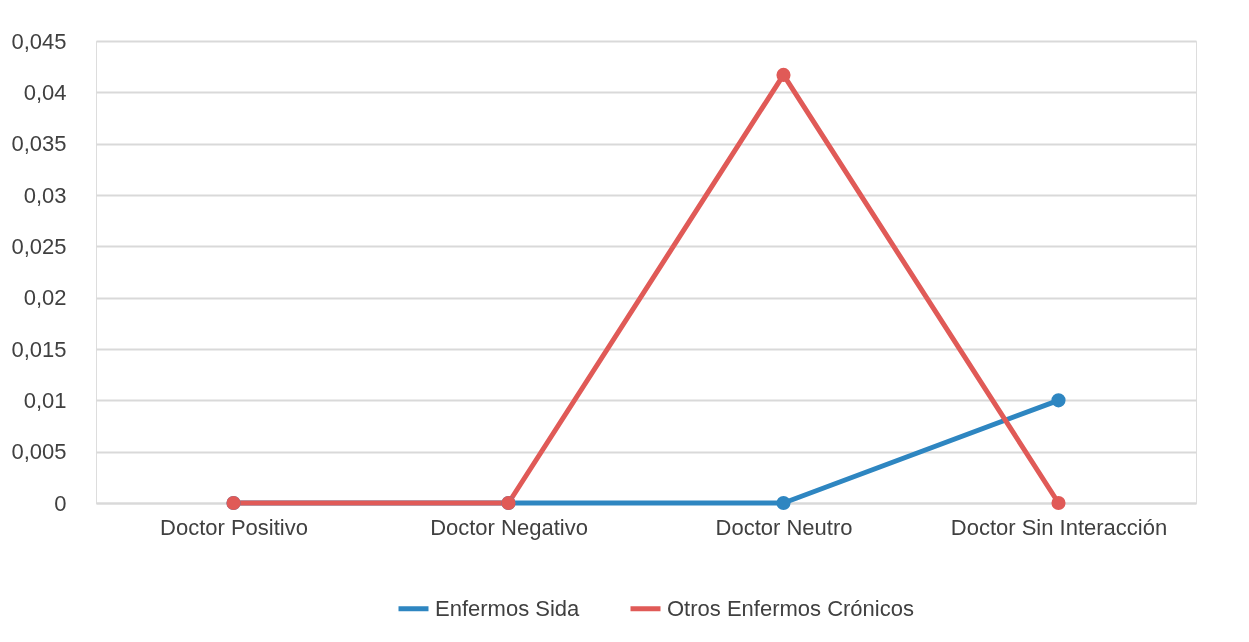  Describe the element at coordinates (39, 144) in the screenshot. I see `y-tick-label: 0,035` at that location.